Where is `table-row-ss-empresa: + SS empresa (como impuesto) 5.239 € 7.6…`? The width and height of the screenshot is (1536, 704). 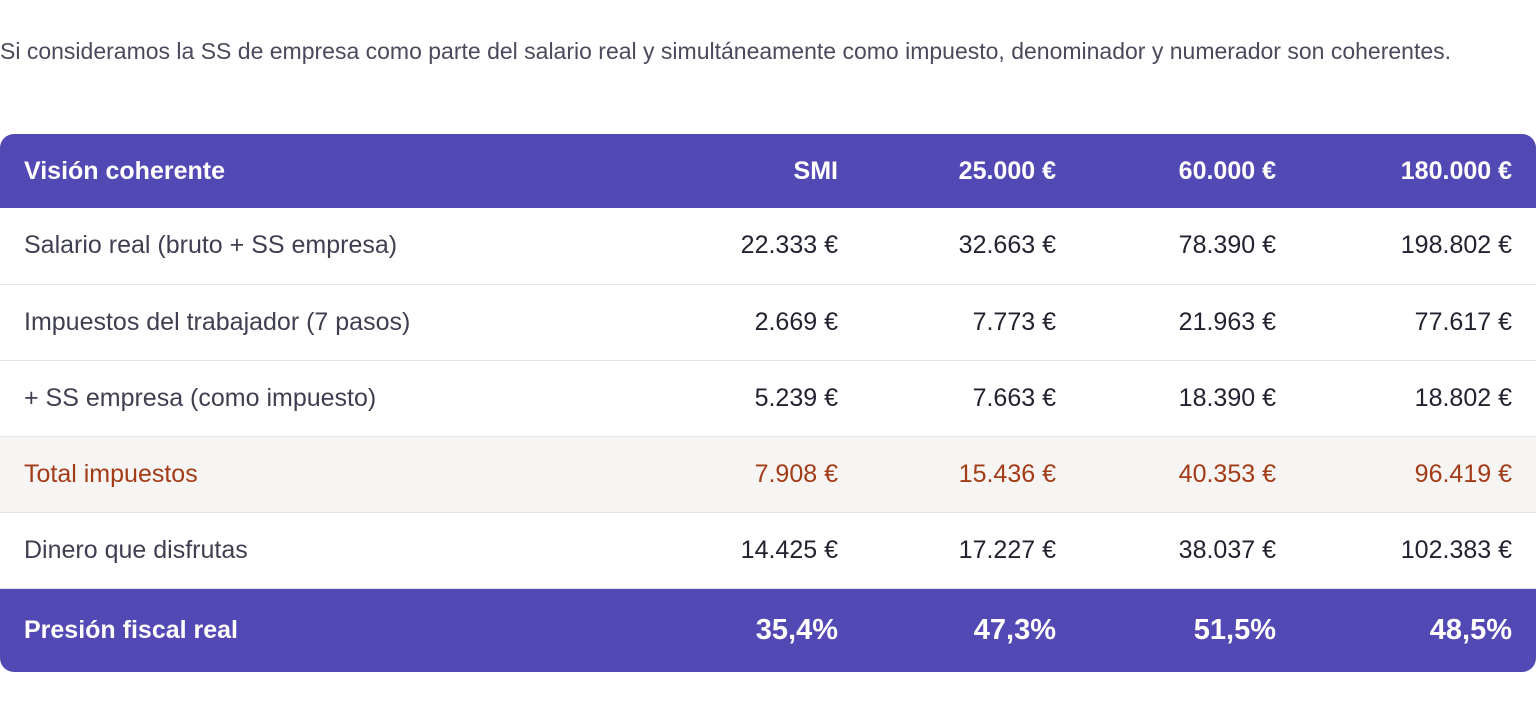 table-row-ss-empresa: + SS empresa (como impuesto) 5.239 € 7.6… is located at coordinates (768, 398).